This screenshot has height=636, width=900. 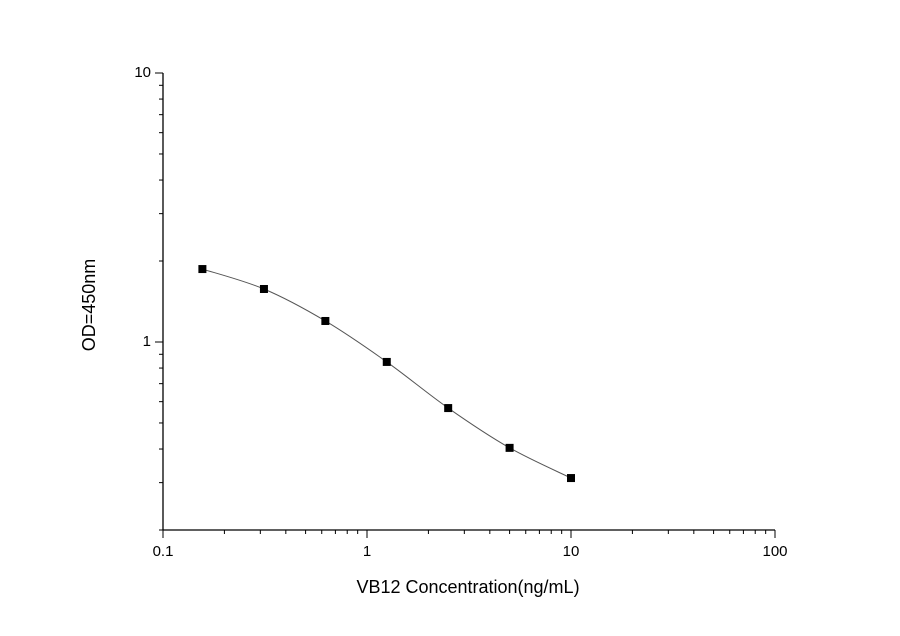 What do you see at coordinates (774, 551) in the screenshot?
I see `x-tick-label: 100` at bounding box center [774, 551].